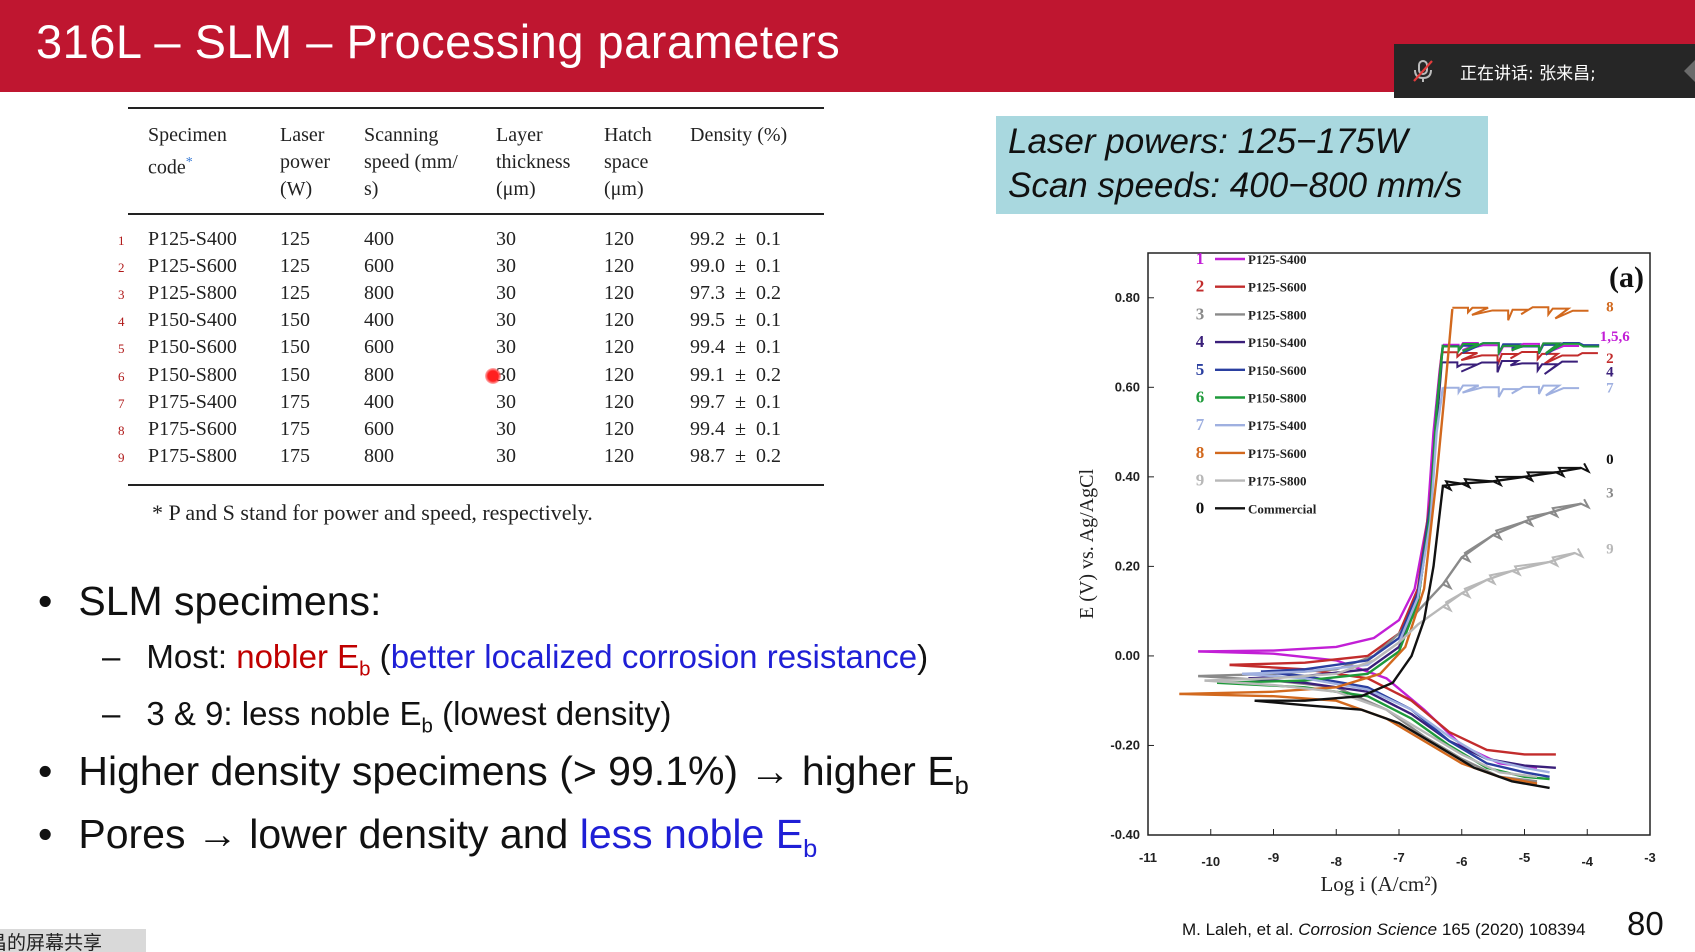 The width and height of the screenshot is (1695, 952). Describe the element at coordinates (738, 135) in the screenshot. I see `table-header-cell: Density (%)` at that location.